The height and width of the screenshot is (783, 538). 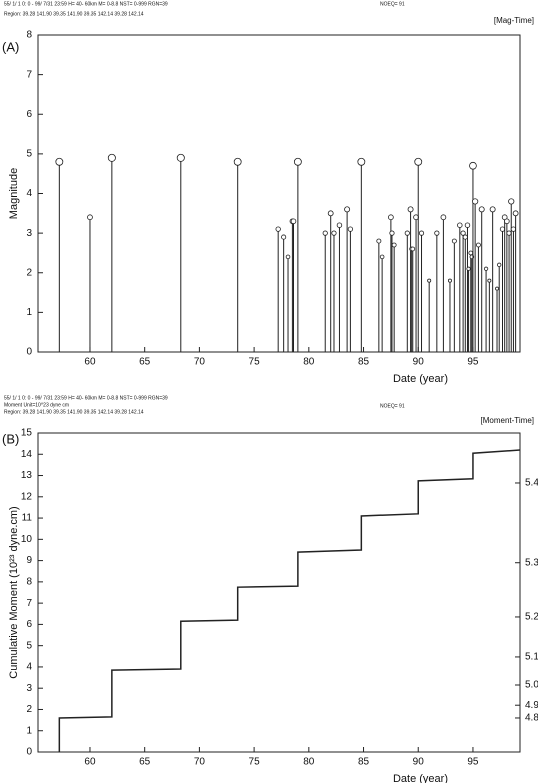 What do you see at coordinates (29, 560) in the screenshot?
I see `y-tick-label: 9` at bounding box center [29, 560].